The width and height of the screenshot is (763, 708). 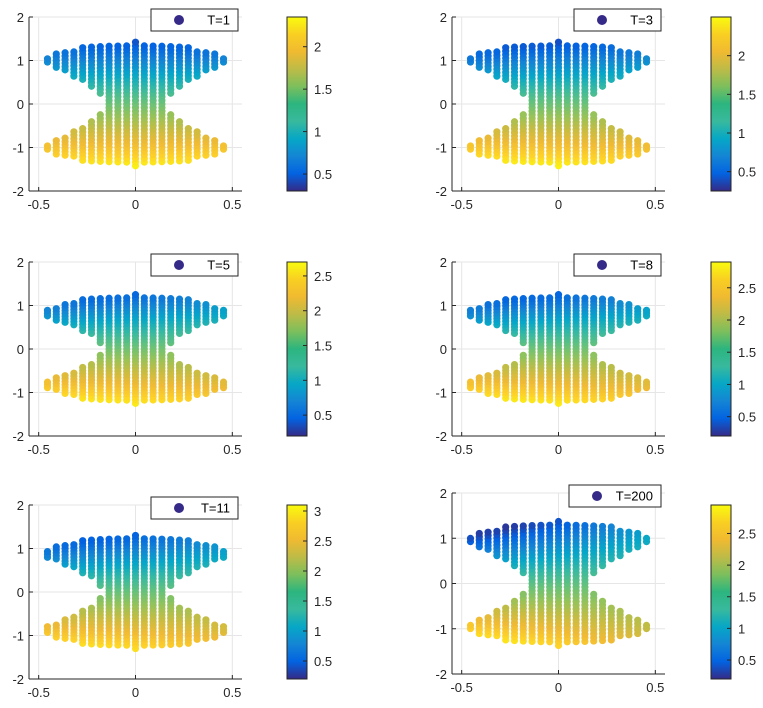 I want to click on panel-1: -0.5 0 0.5 -2 -1 0 1 2 T=1 0.5 1 1.5 2, so click(x=172, y=110).